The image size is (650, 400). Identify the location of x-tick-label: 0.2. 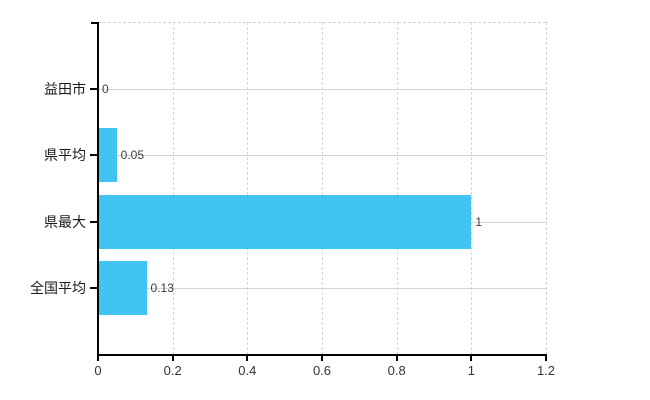
(172, 370).